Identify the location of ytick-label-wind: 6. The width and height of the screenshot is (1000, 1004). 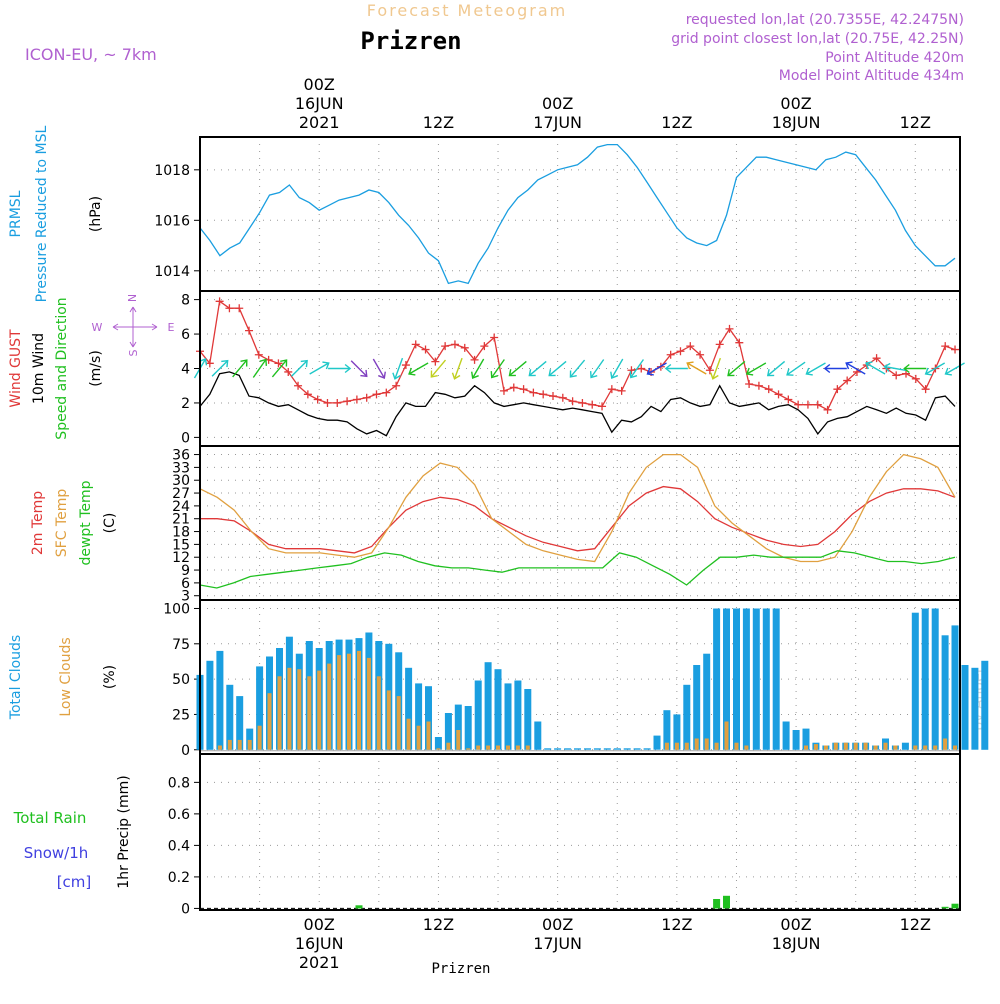
(185, 335).